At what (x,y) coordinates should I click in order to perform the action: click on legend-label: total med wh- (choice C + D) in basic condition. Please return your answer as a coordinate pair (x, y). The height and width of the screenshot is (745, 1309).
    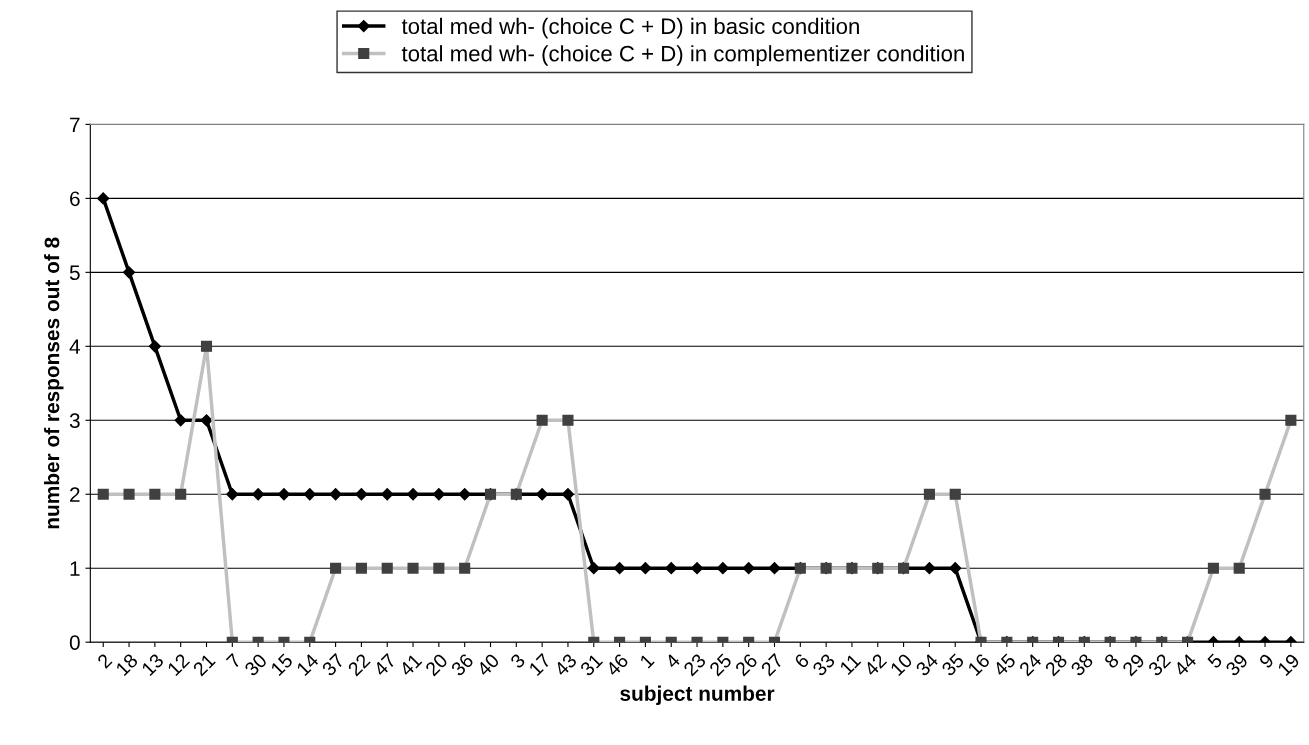
    Looking at the image, I should click on (630, 28).